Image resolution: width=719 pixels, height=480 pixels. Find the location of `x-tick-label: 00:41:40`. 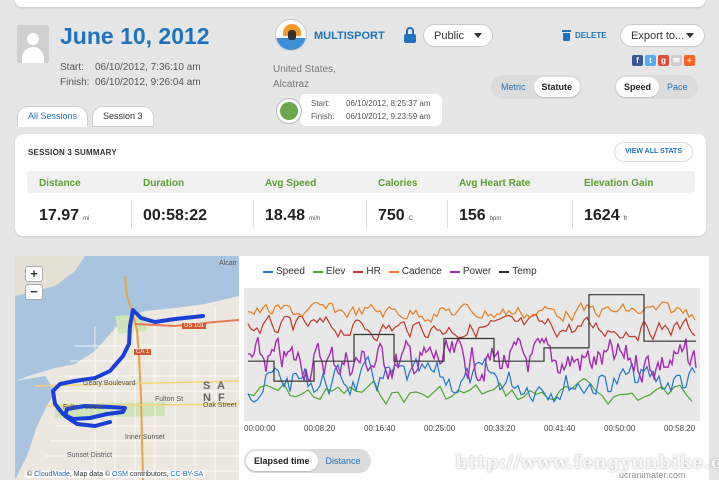

x-tick-label: 00:41:40 is located at coordinates (560, 428).